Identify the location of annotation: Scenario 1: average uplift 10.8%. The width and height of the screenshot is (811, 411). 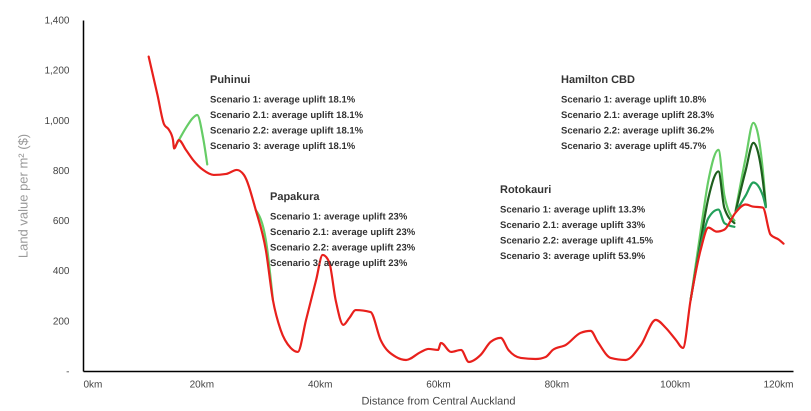
(634, 100).